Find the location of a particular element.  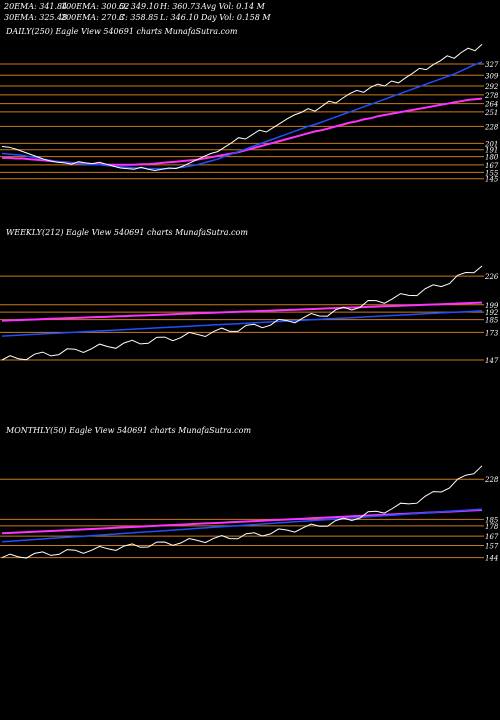

level-label: 292 is located at coordinates (491, 87).